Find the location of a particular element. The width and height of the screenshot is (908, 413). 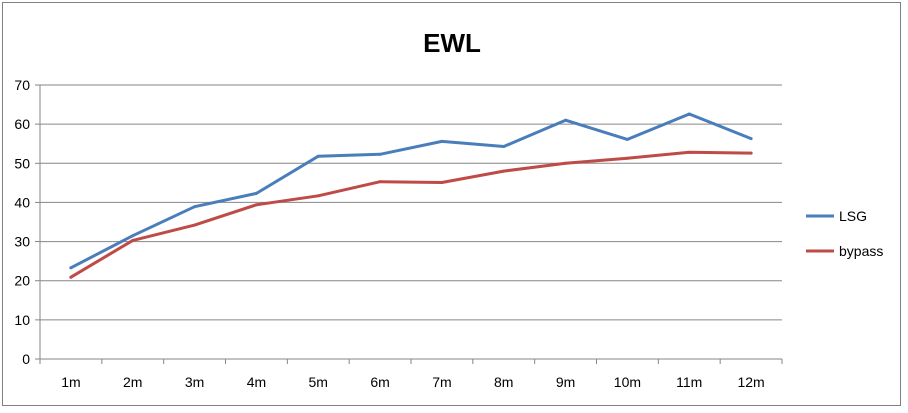

legend-label: LSG is located at coordinates (853, 216).